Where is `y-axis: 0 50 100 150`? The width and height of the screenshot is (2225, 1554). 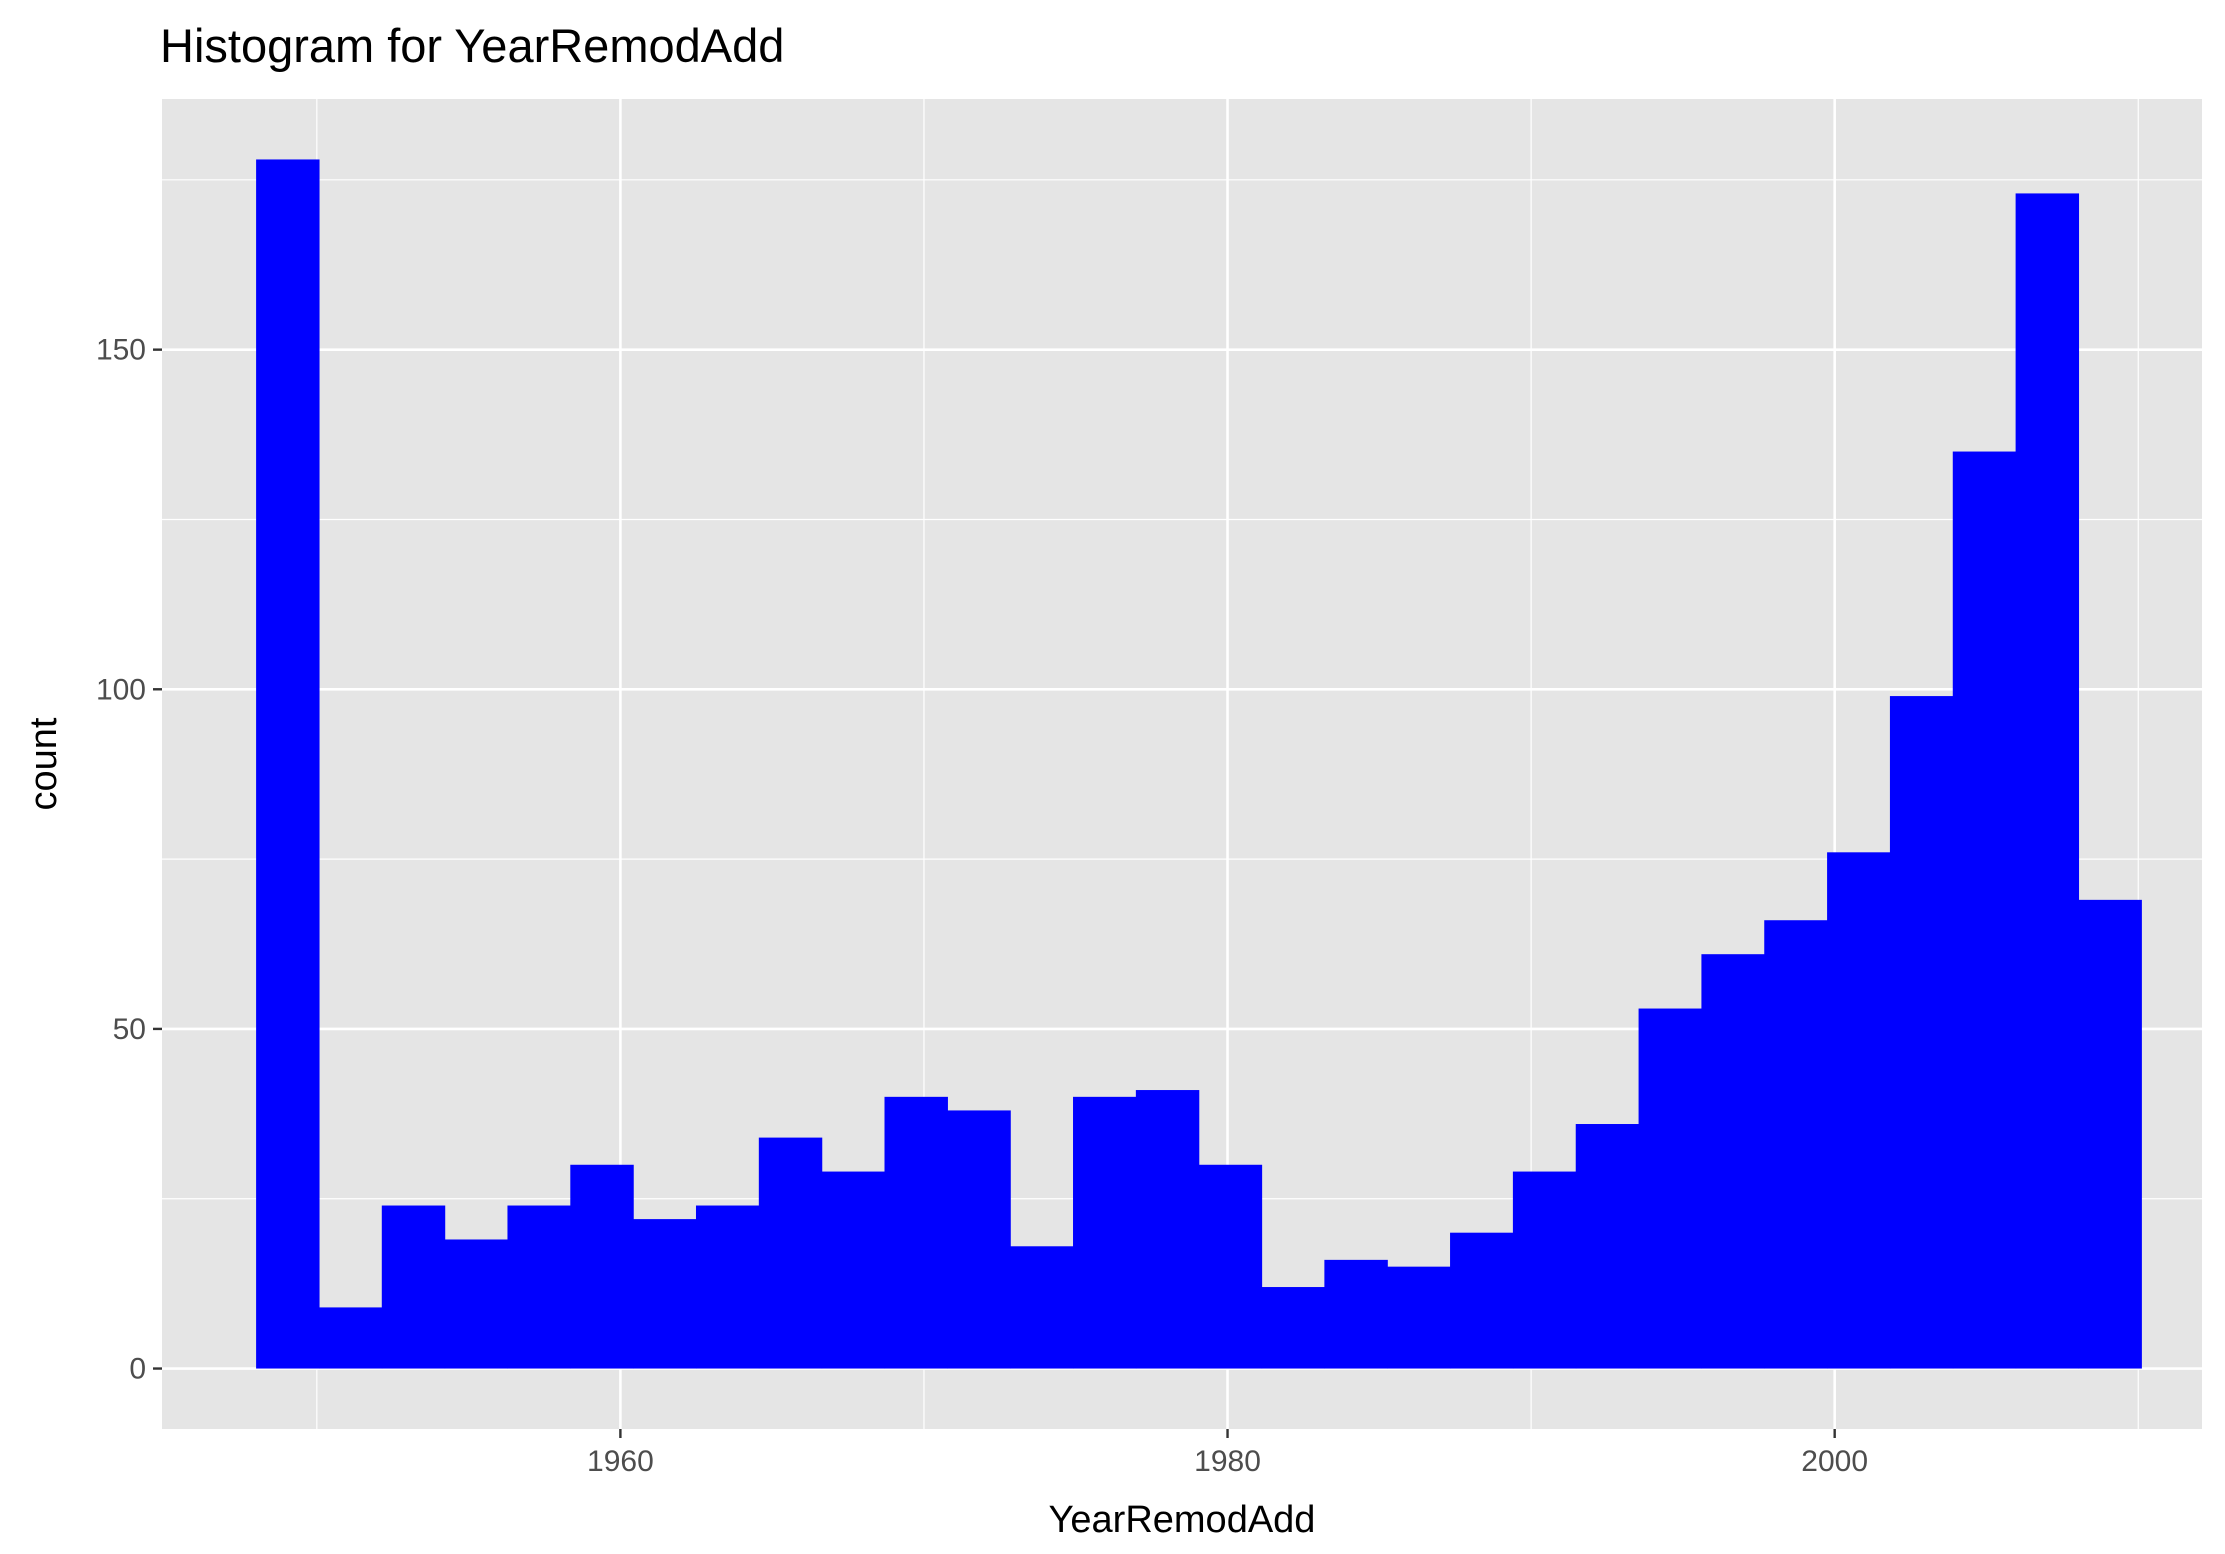
y-axis: 0 50 100 150 is located at coordinates (129, 860).